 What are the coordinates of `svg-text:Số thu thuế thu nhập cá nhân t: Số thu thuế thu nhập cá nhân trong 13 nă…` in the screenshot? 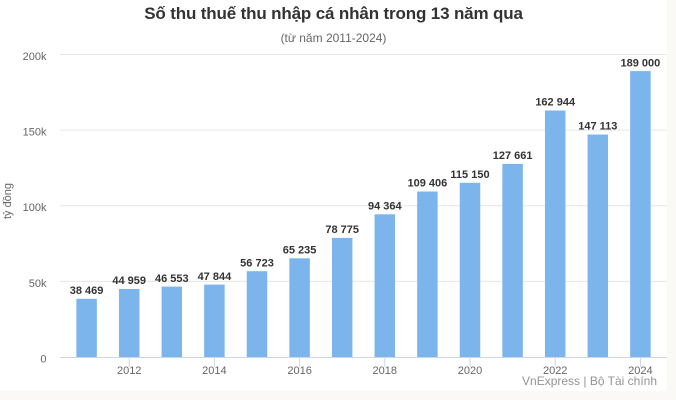 It's located at (333, 13).